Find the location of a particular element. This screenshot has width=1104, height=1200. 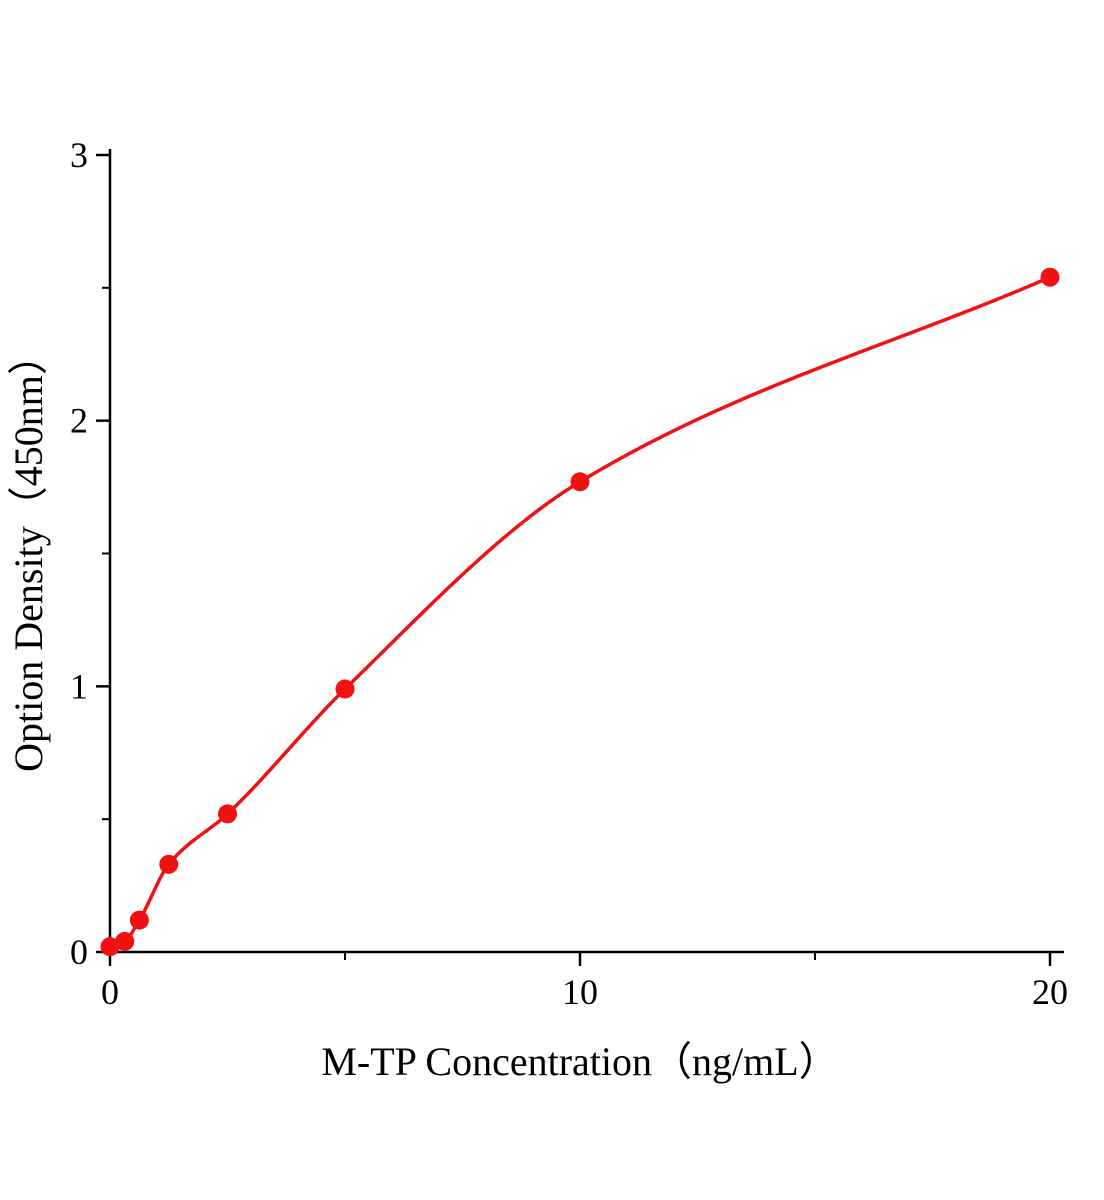

x-tick-label: 10 is located at coordinates (580, 992).